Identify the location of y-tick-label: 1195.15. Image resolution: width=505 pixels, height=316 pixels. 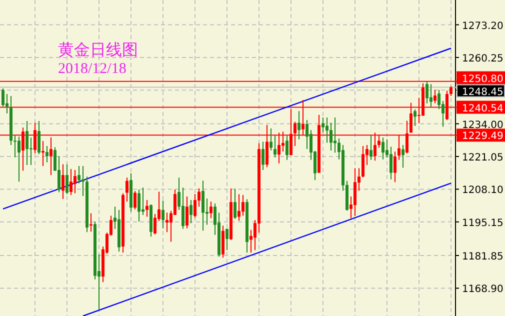
(483, 223).